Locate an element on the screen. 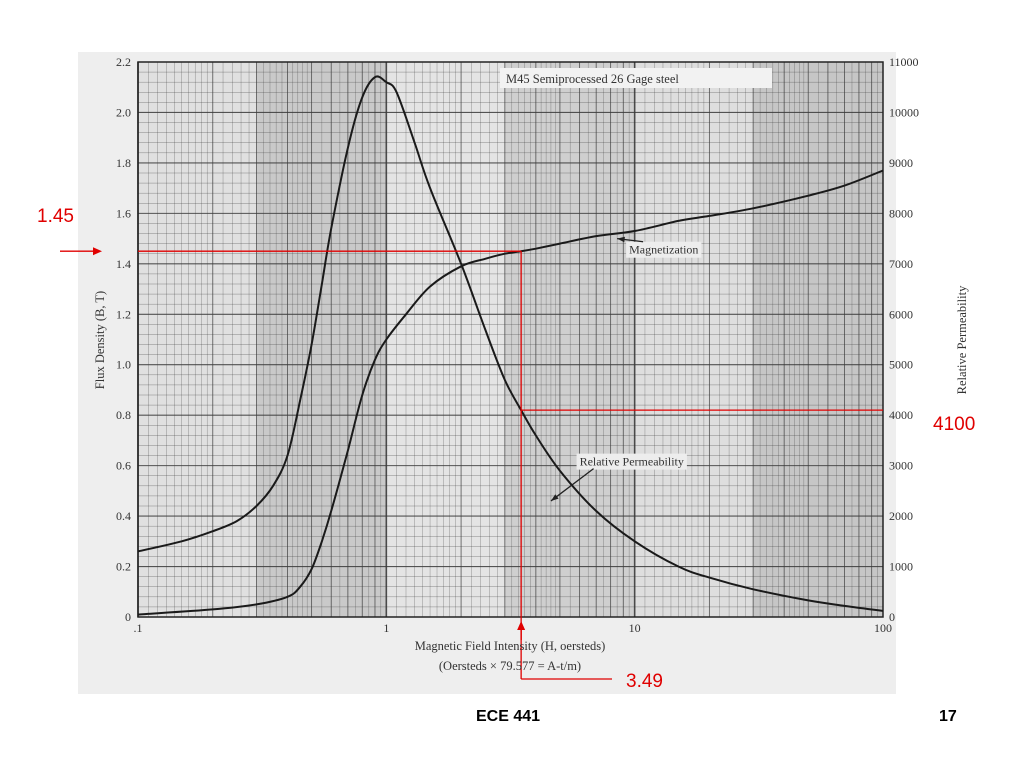 The image size is (1024, 768). relative-permeability-label: Relative Permeability is located at coordinates (632, 462).